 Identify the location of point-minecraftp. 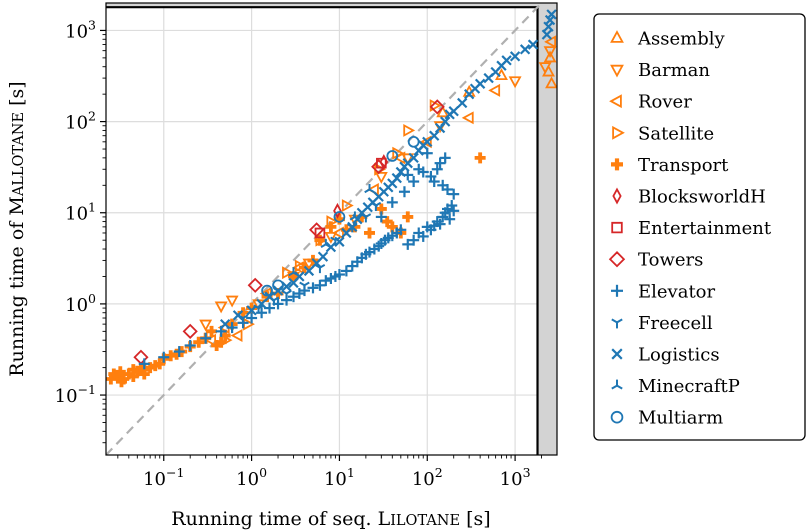
(326, 243).